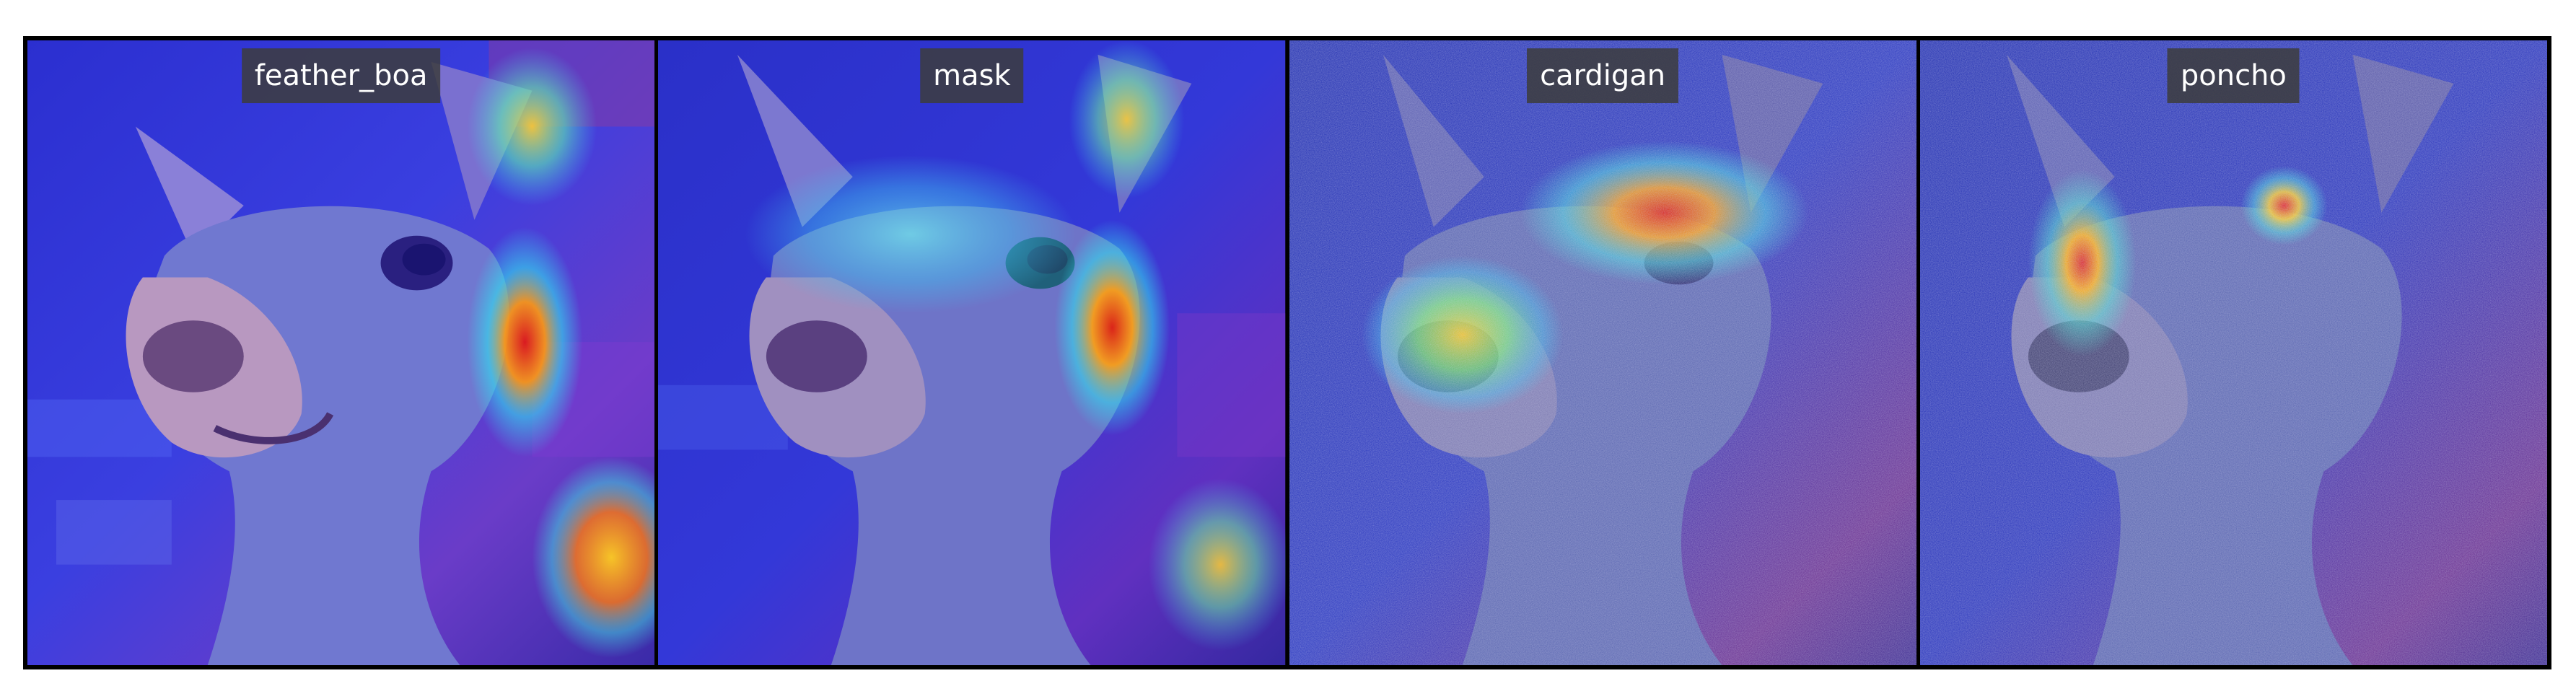 Image resolution: width=2576 pixels, height=694 pixels. I want to click on panel-label: mask, so click(972, 75).